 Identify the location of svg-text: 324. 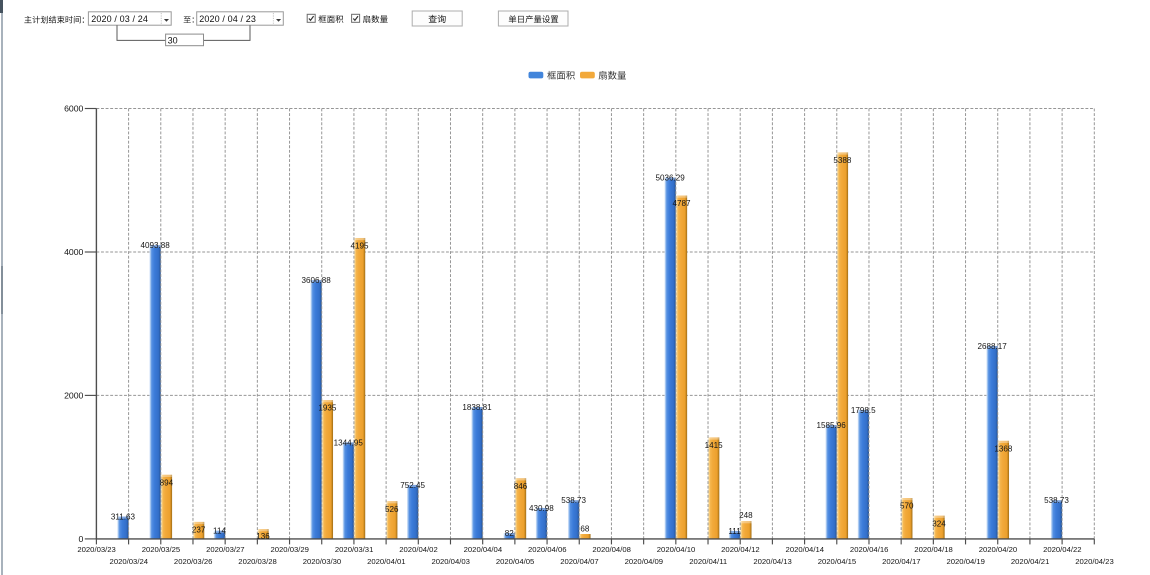
(939, 523).